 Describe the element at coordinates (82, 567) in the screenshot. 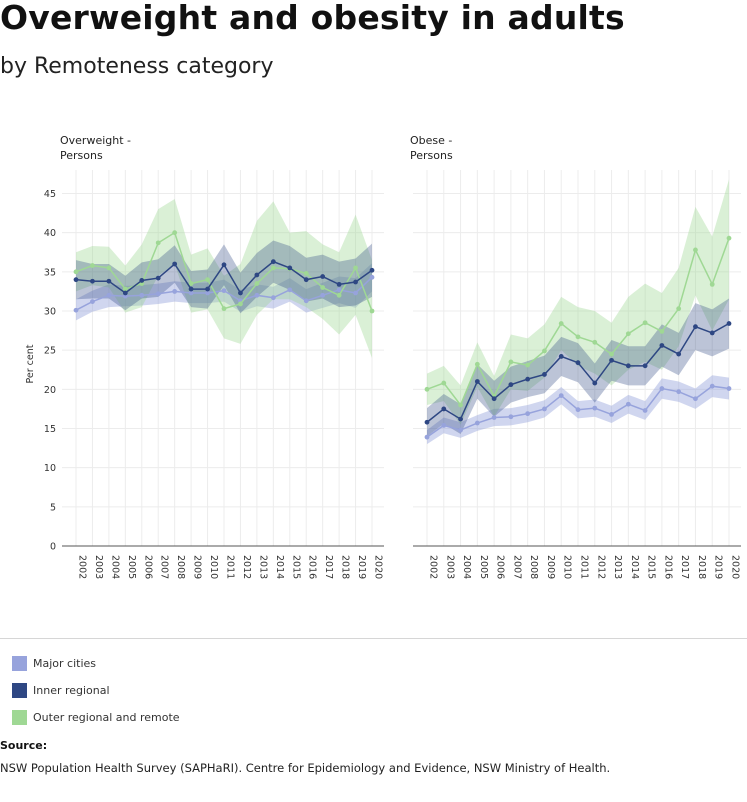

I see `x-tick-label: 2002` at that location.